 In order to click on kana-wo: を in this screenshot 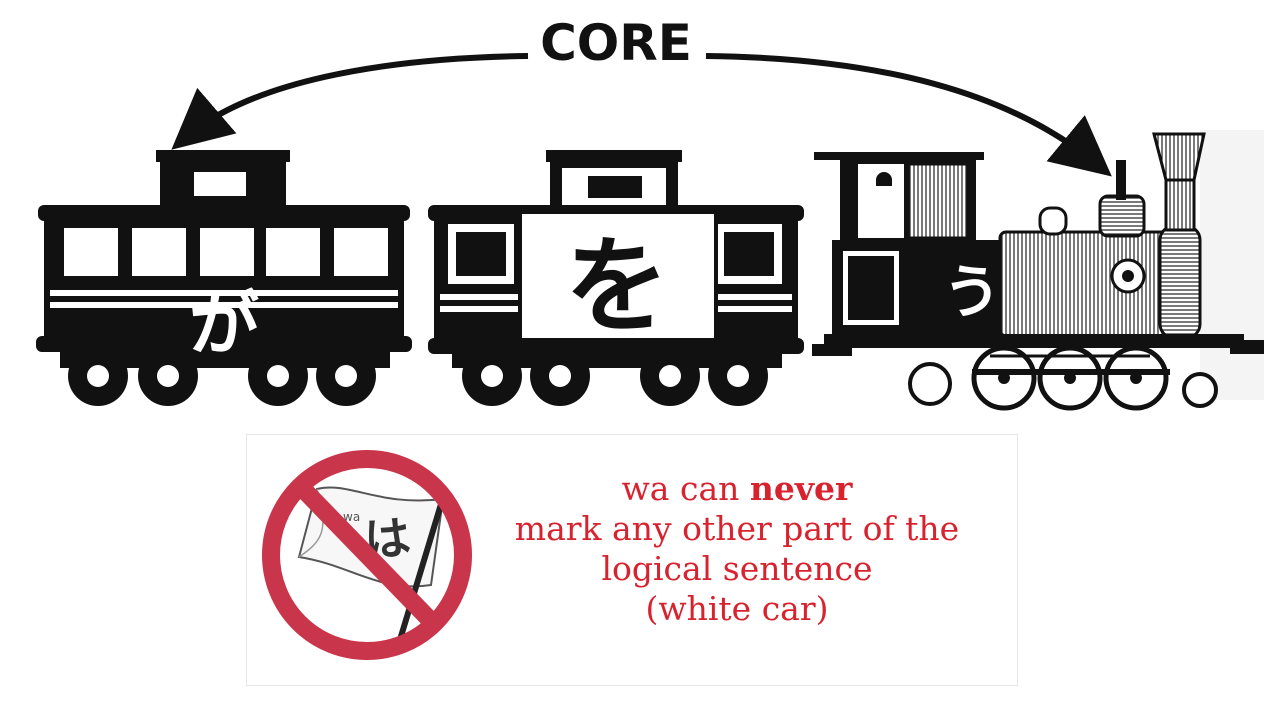, I will do `click(617, 286)`.